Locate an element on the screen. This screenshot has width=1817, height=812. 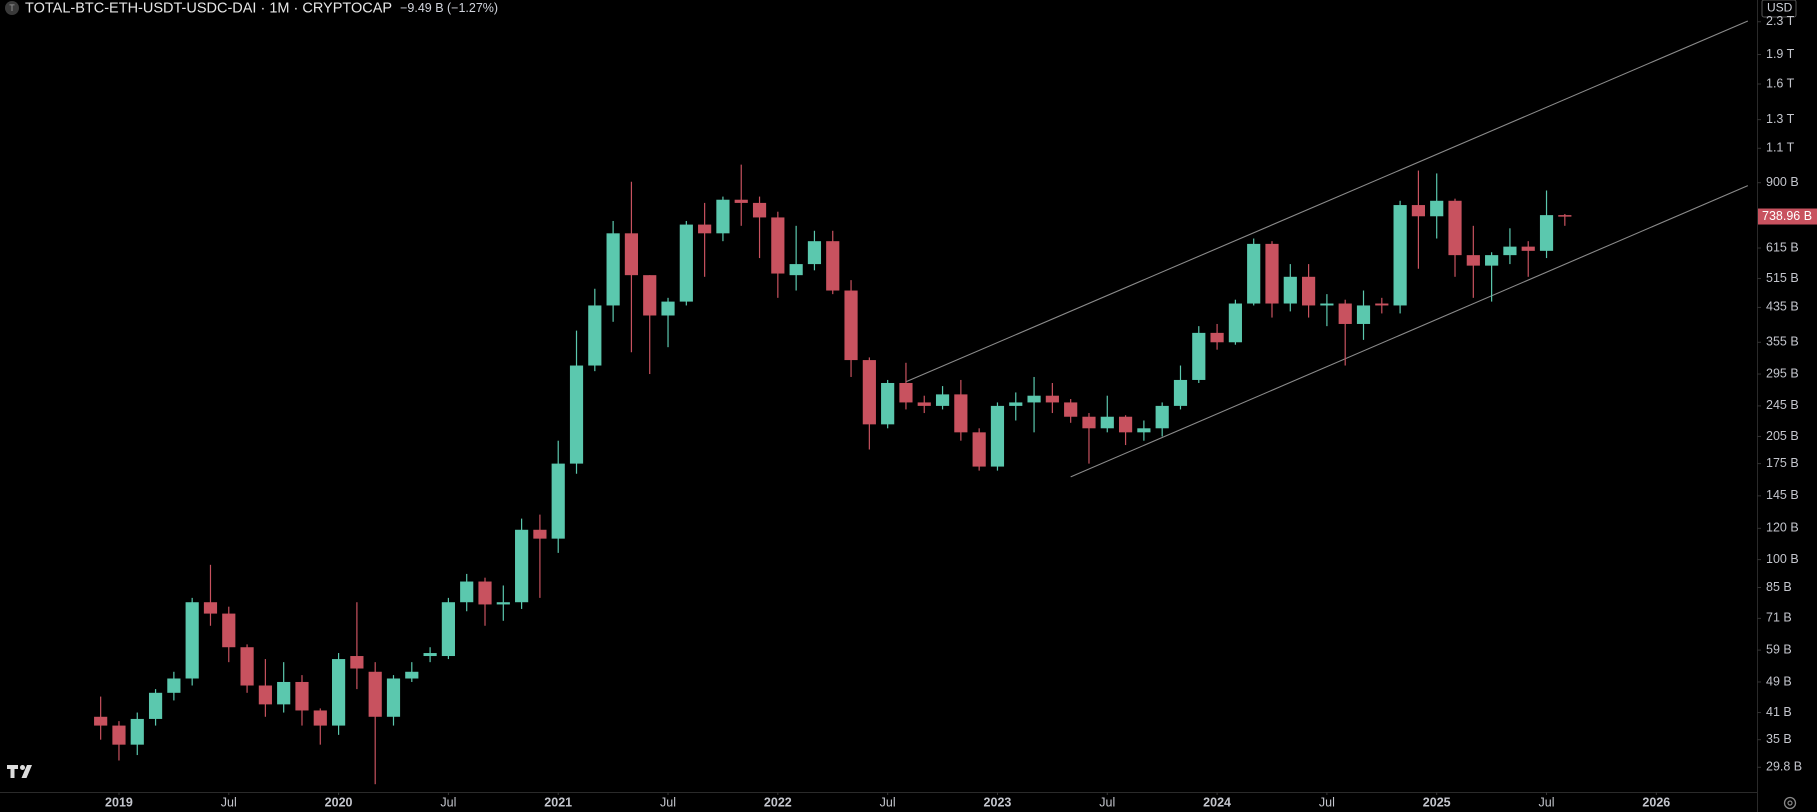
trendline is located at coordinates (1409, 331).